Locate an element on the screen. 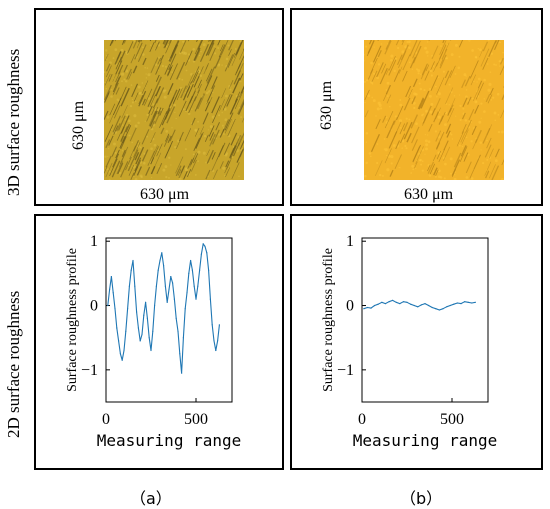 Image resolution: width=550 pixels, height=509 pixels. surface-texture-a is located at coordinates (174, 110).